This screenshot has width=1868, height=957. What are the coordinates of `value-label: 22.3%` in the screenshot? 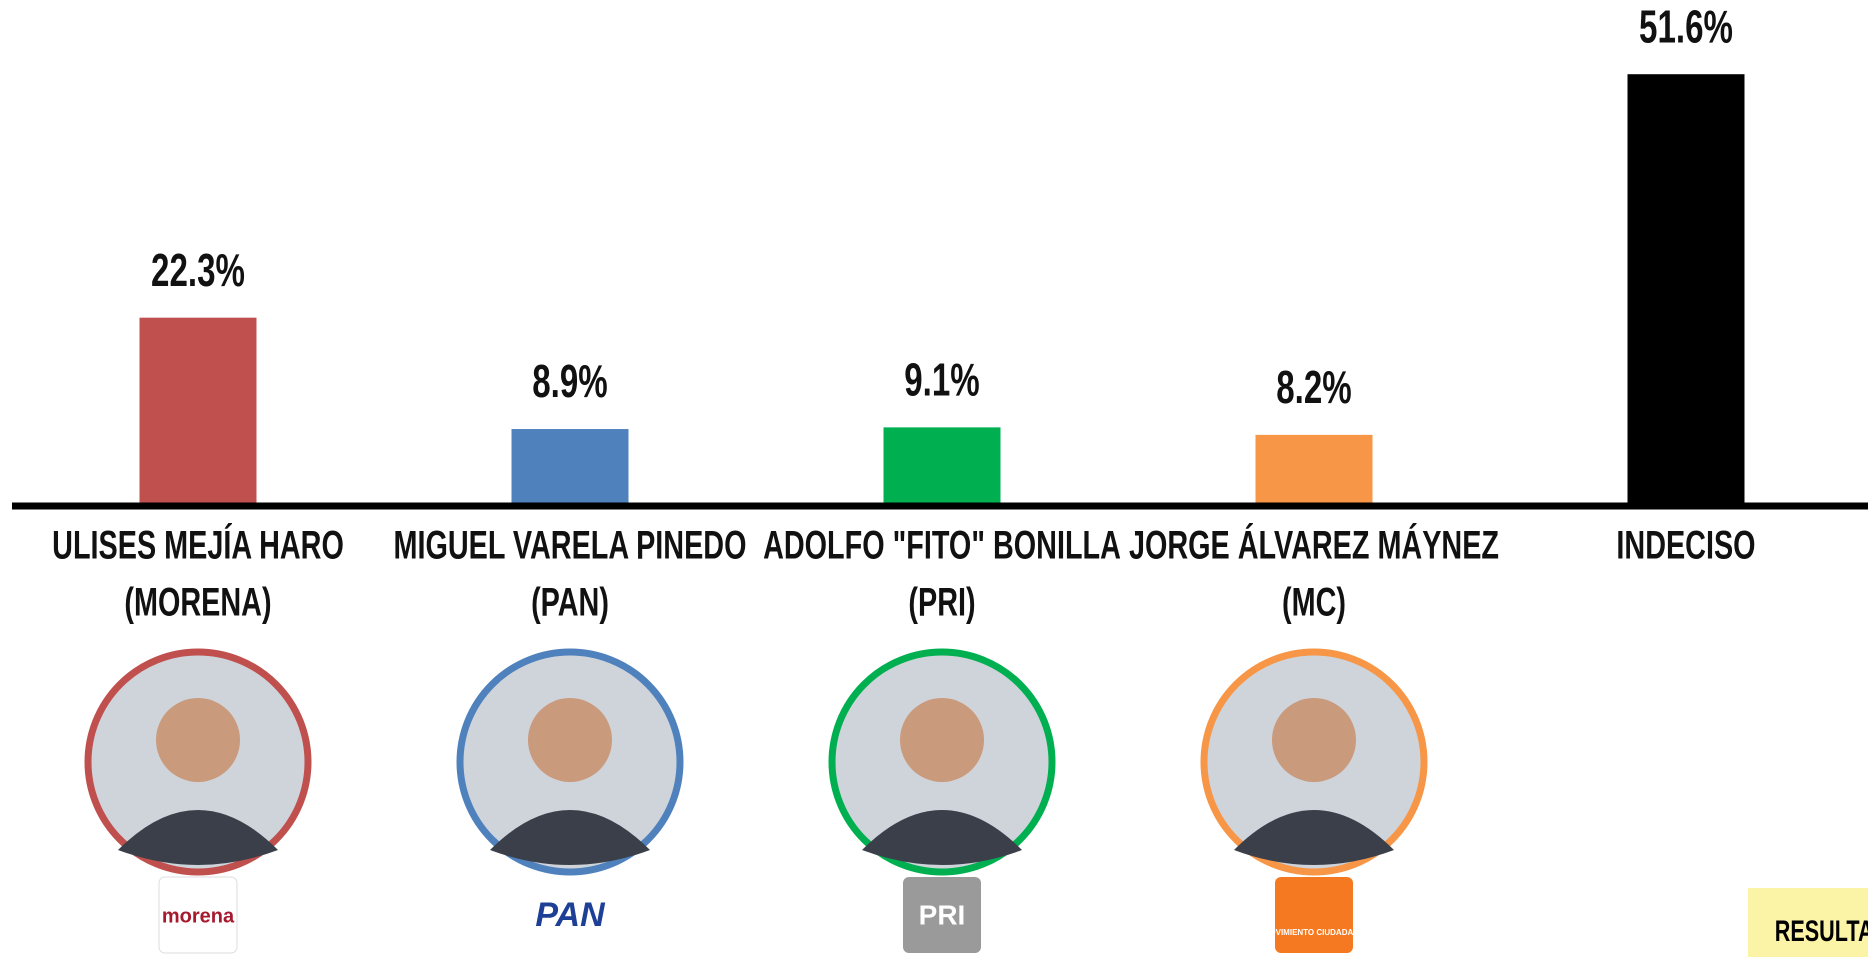 It's located at (198, 271).